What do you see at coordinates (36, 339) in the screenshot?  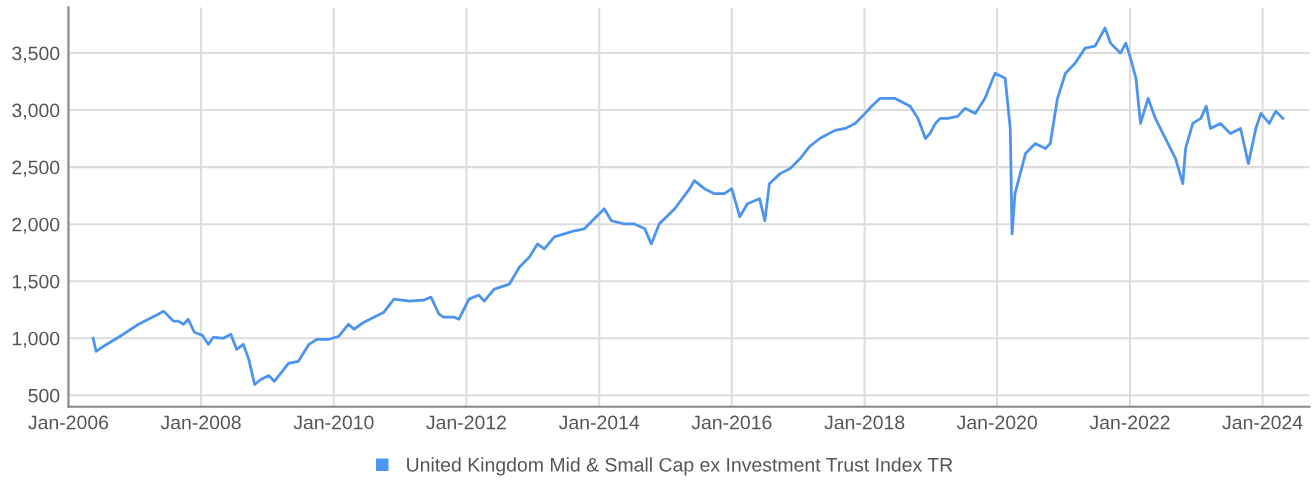 I see `y-tick-label: 1,000` at bounding box center [36, 339].